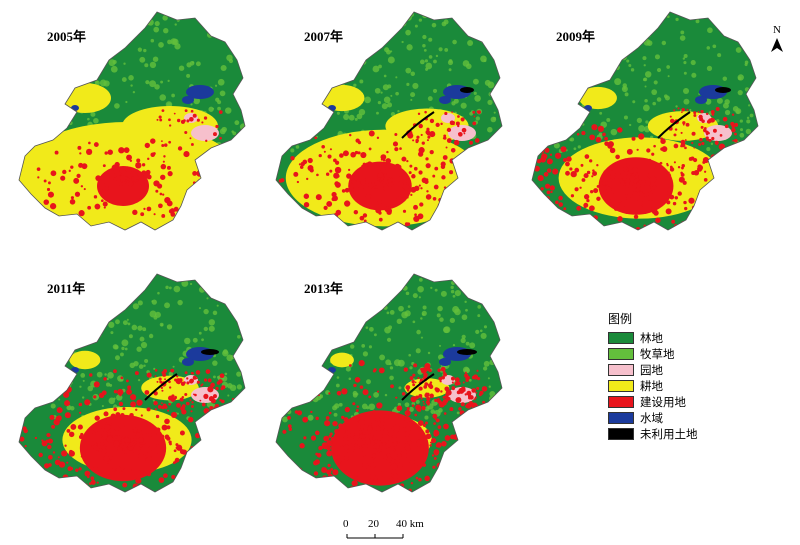 This screenshot has height=545, width=800. I want to click on water-reservoir, so click(588, 108).